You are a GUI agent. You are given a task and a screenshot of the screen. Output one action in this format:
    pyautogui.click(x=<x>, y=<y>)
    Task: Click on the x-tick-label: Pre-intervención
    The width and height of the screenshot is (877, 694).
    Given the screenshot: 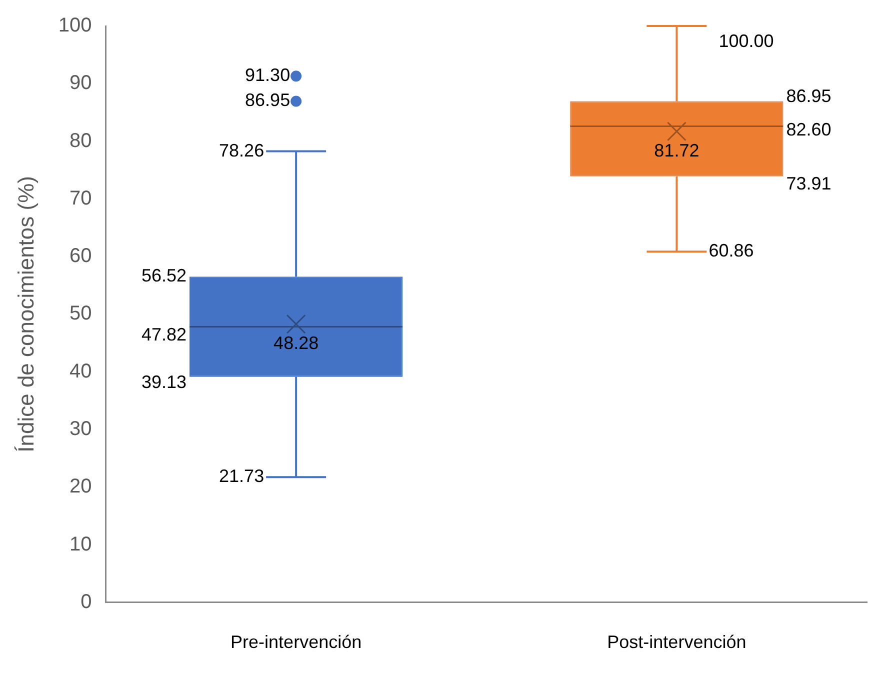 What is the action you would take?
    pyautogui.click(x=296, y=642)
    